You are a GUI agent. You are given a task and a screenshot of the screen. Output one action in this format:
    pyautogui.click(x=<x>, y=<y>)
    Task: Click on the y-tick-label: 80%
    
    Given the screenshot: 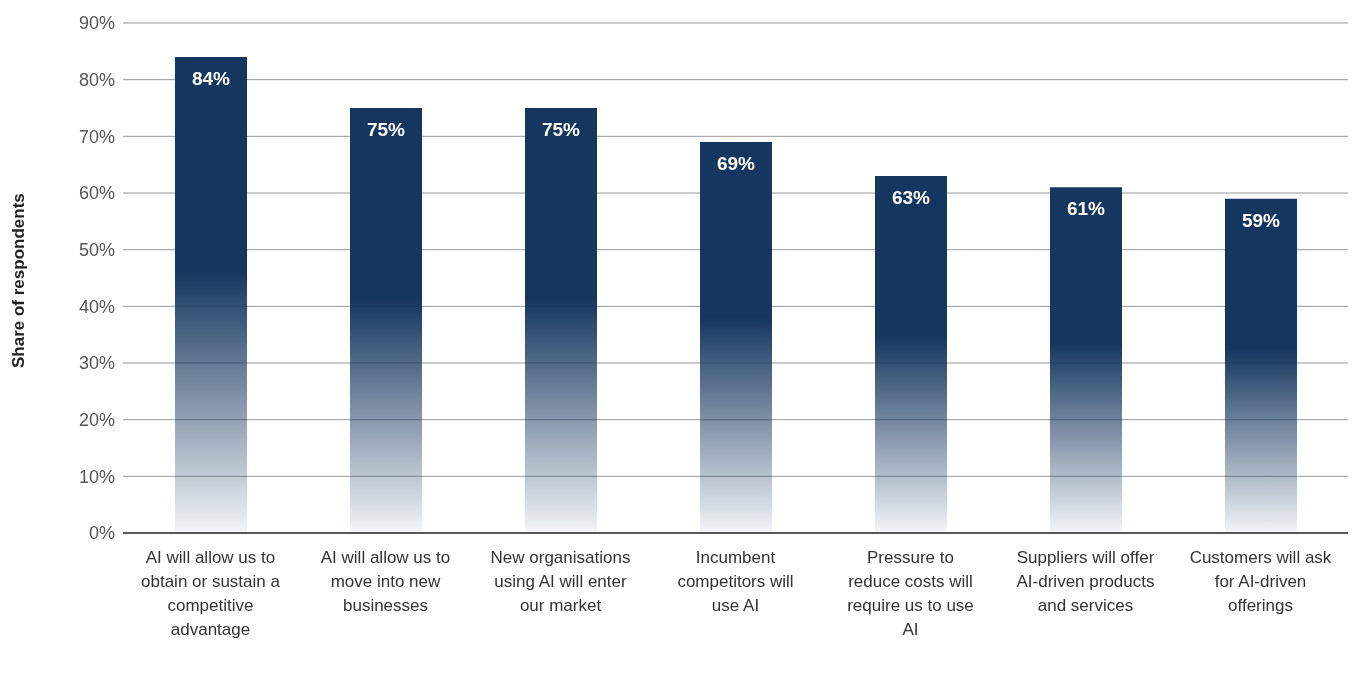 What is the action you would take?
    pyautogui.click(x=96, y=80)
    